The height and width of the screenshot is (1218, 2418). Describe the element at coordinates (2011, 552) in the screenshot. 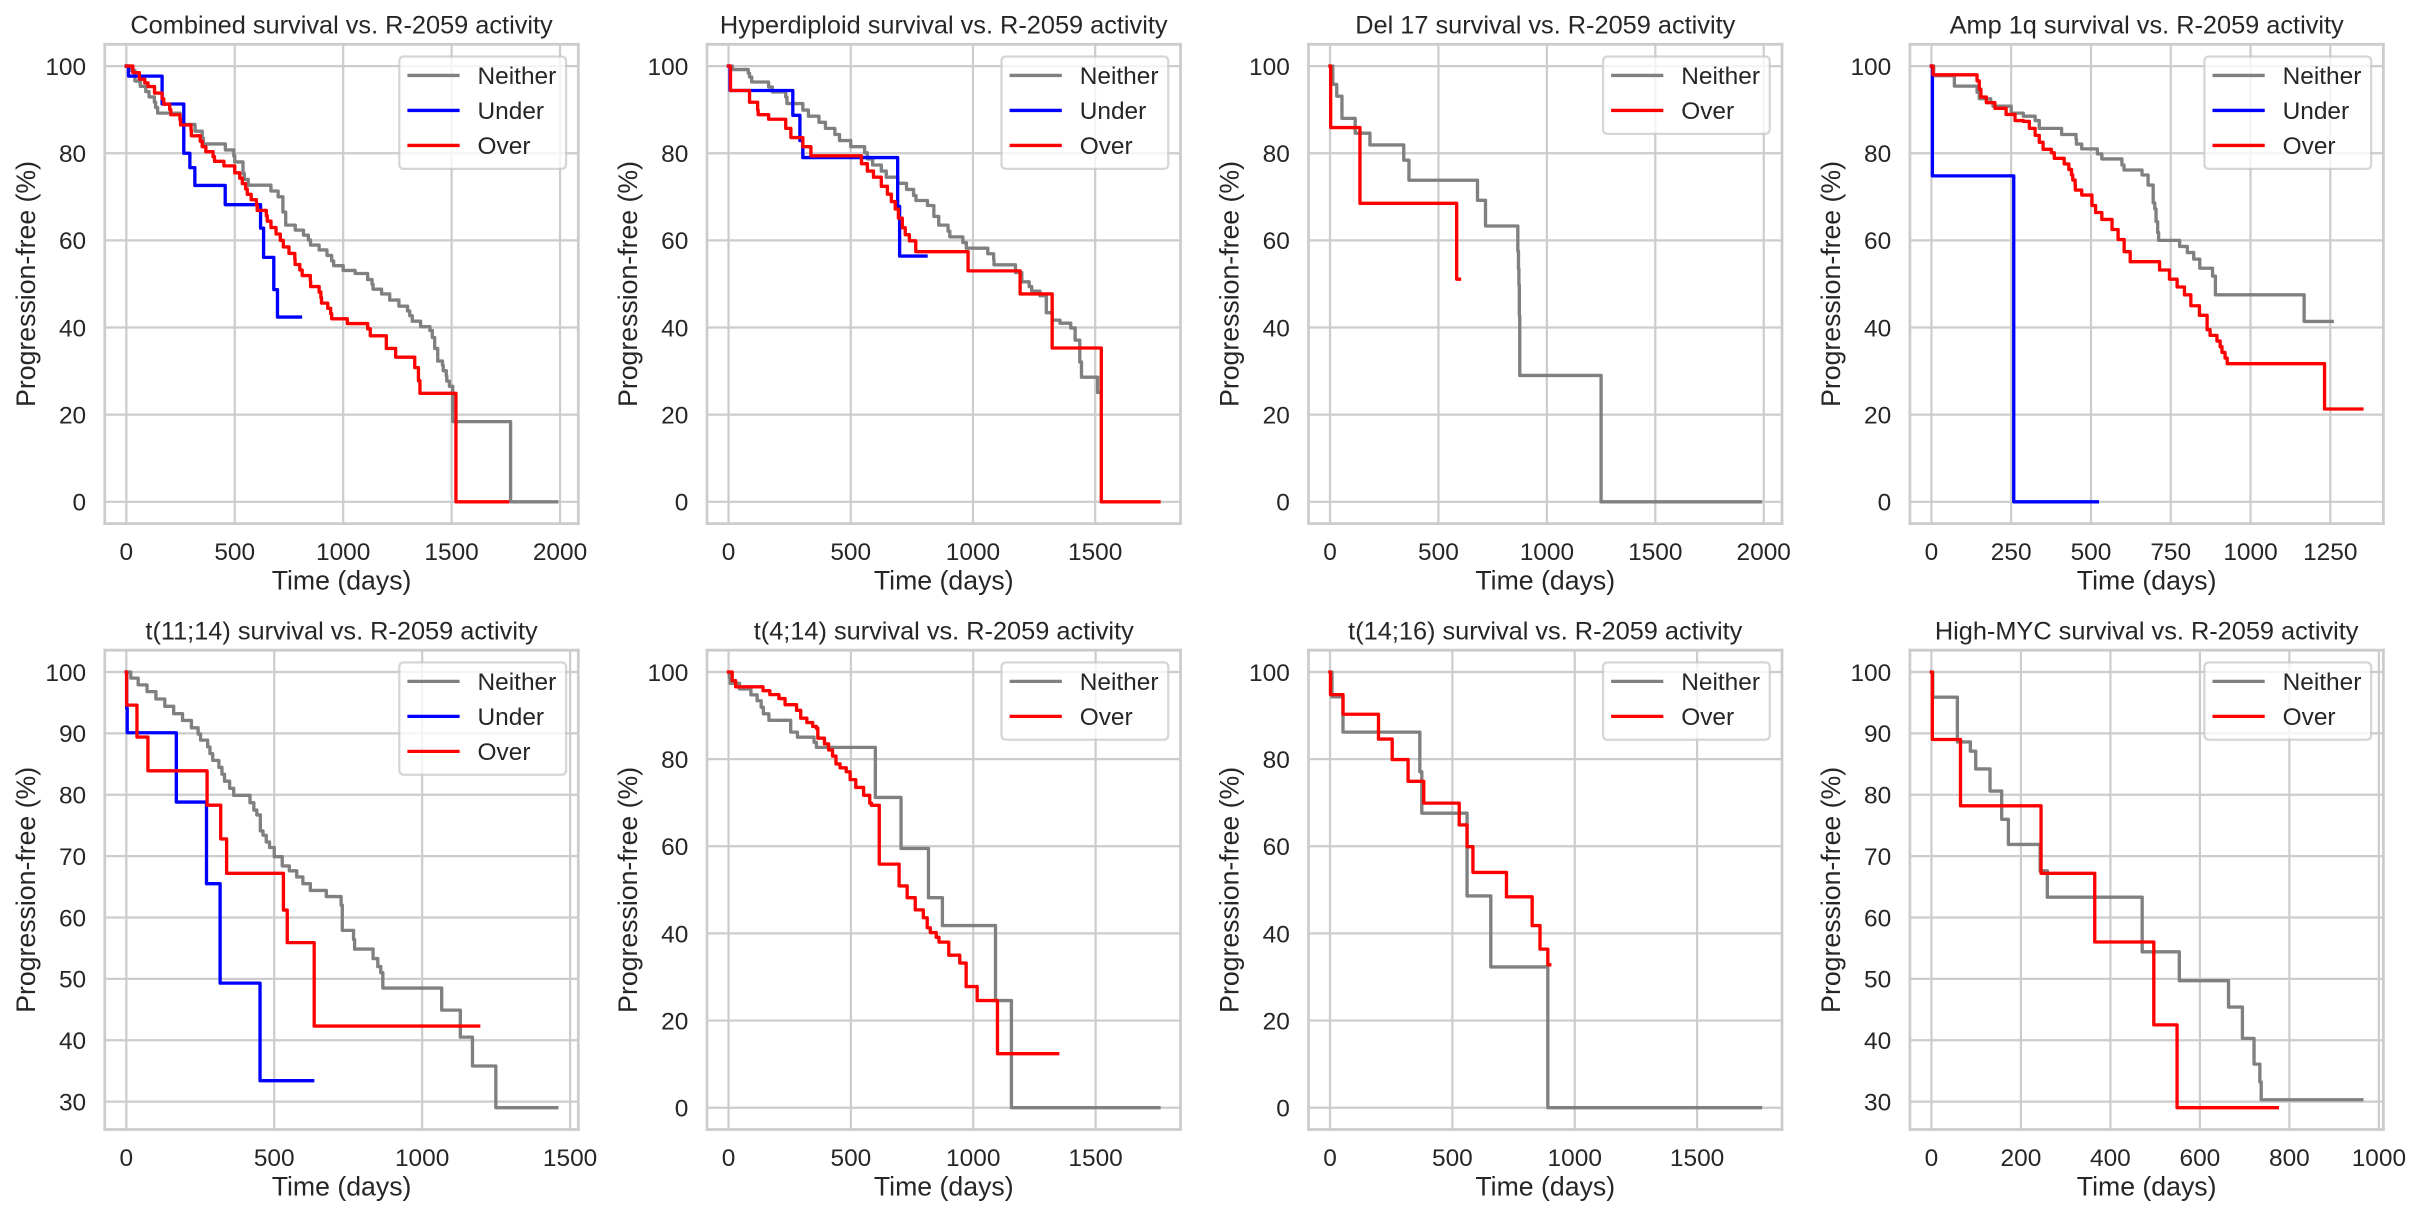

I see `svg-text: 250` at that location.